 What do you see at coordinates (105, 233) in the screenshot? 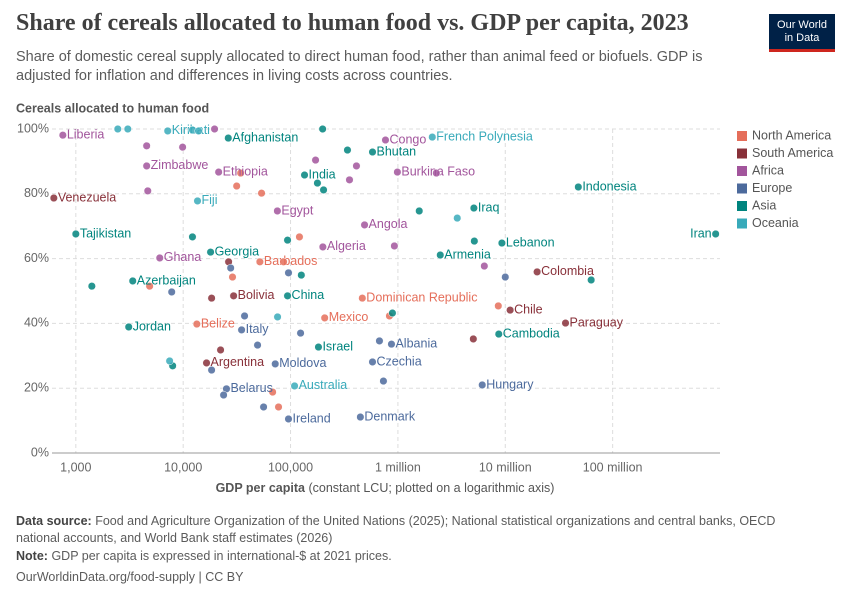
I see `point-label: Tajikistan` at bounding box center [105, 233].